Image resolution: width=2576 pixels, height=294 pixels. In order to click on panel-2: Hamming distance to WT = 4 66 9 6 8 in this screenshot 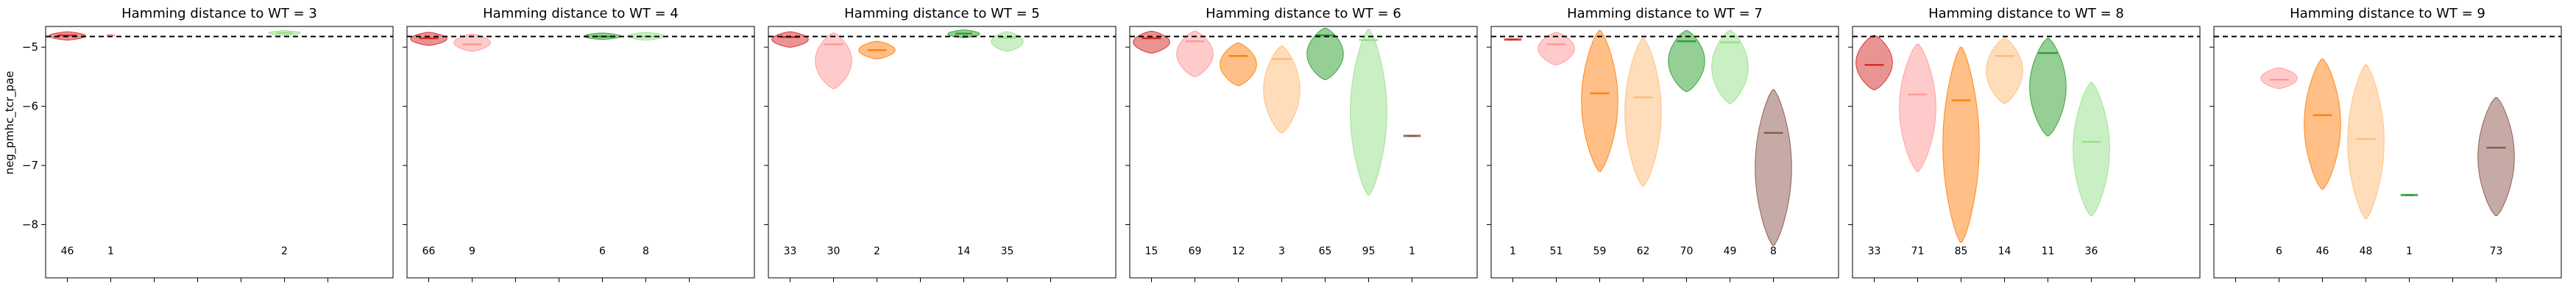, I will do `click(579, 144)`.